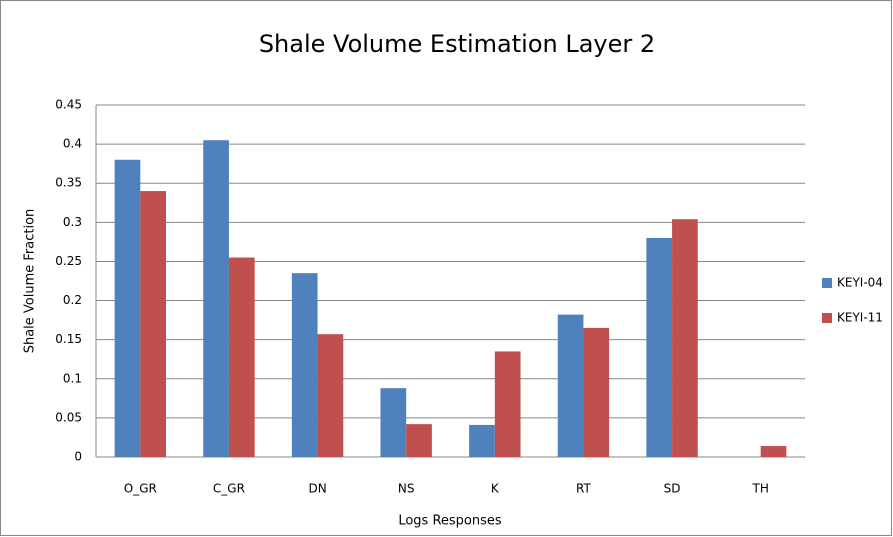 Image resolution: width=893 pixels, height=537 pixels. Describe the element at coordinates (229, 489) in the screenshot. I see `x-tick-label: C_GR` at that location.